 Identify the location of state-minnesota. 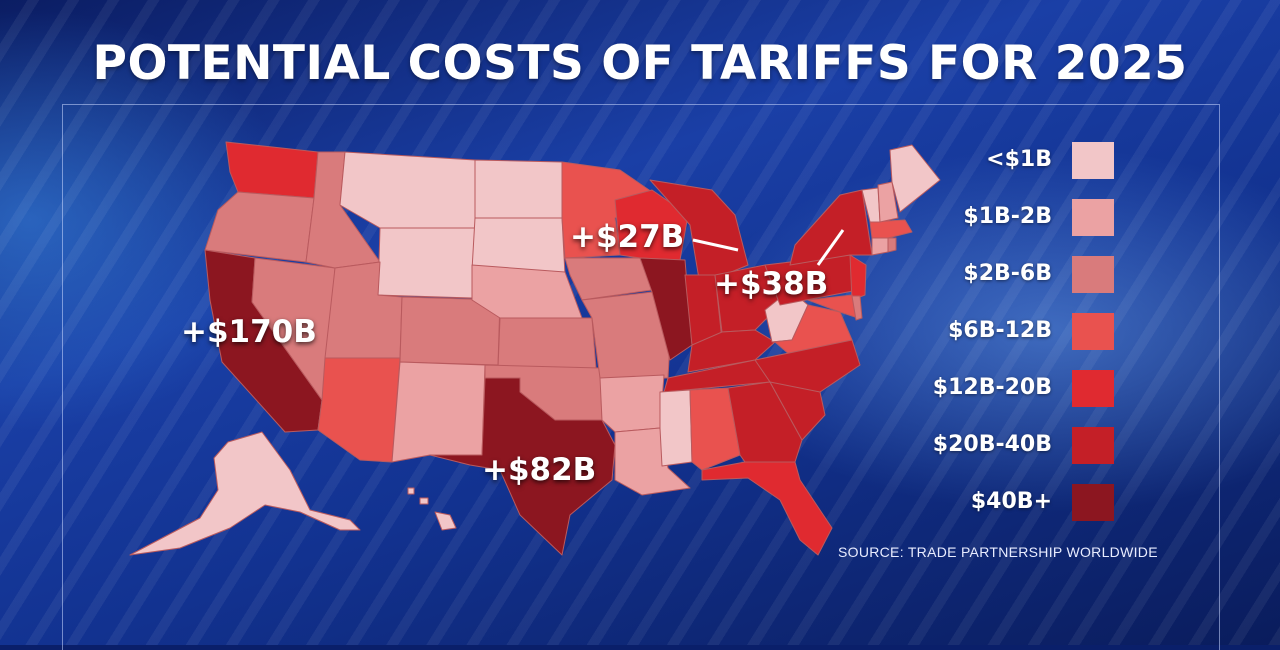
(607, 210).